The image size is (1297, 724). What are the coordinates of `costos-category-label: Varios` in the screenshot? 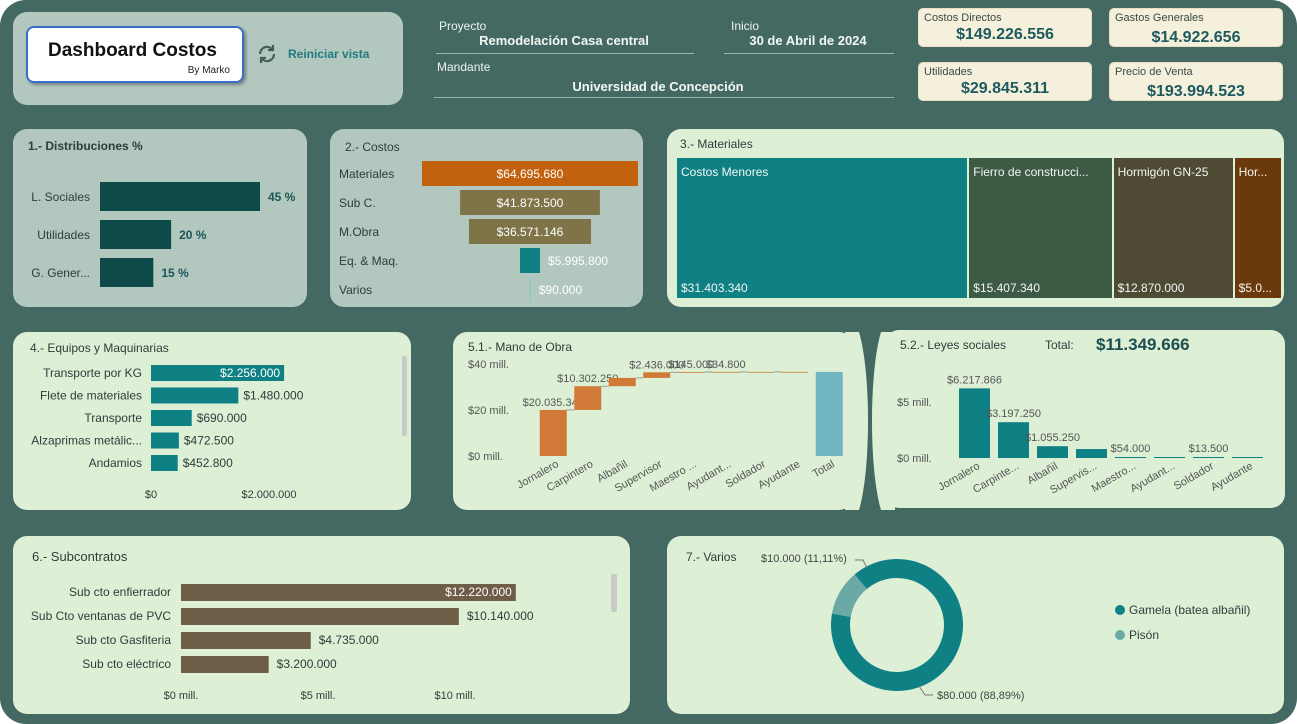 It's located at (355, 290).